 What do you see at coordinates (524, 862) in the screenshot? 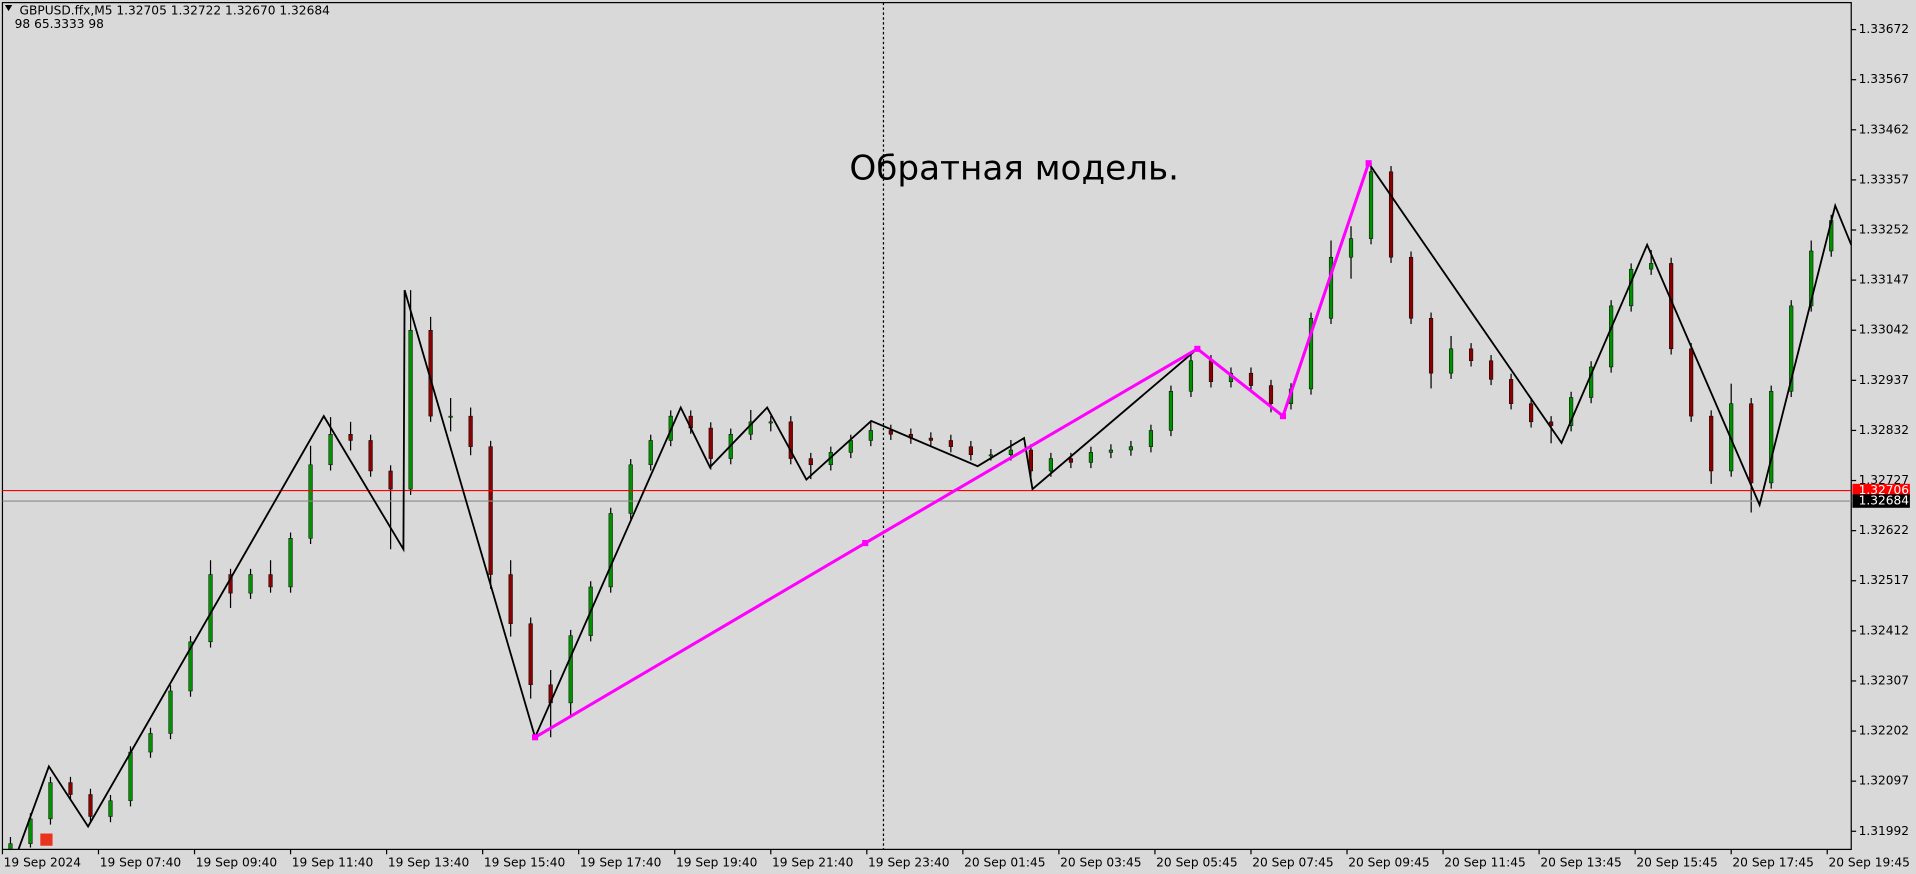
I see `x-tick-label: 19 Sep 15:40` at bounding box center [524, 862].